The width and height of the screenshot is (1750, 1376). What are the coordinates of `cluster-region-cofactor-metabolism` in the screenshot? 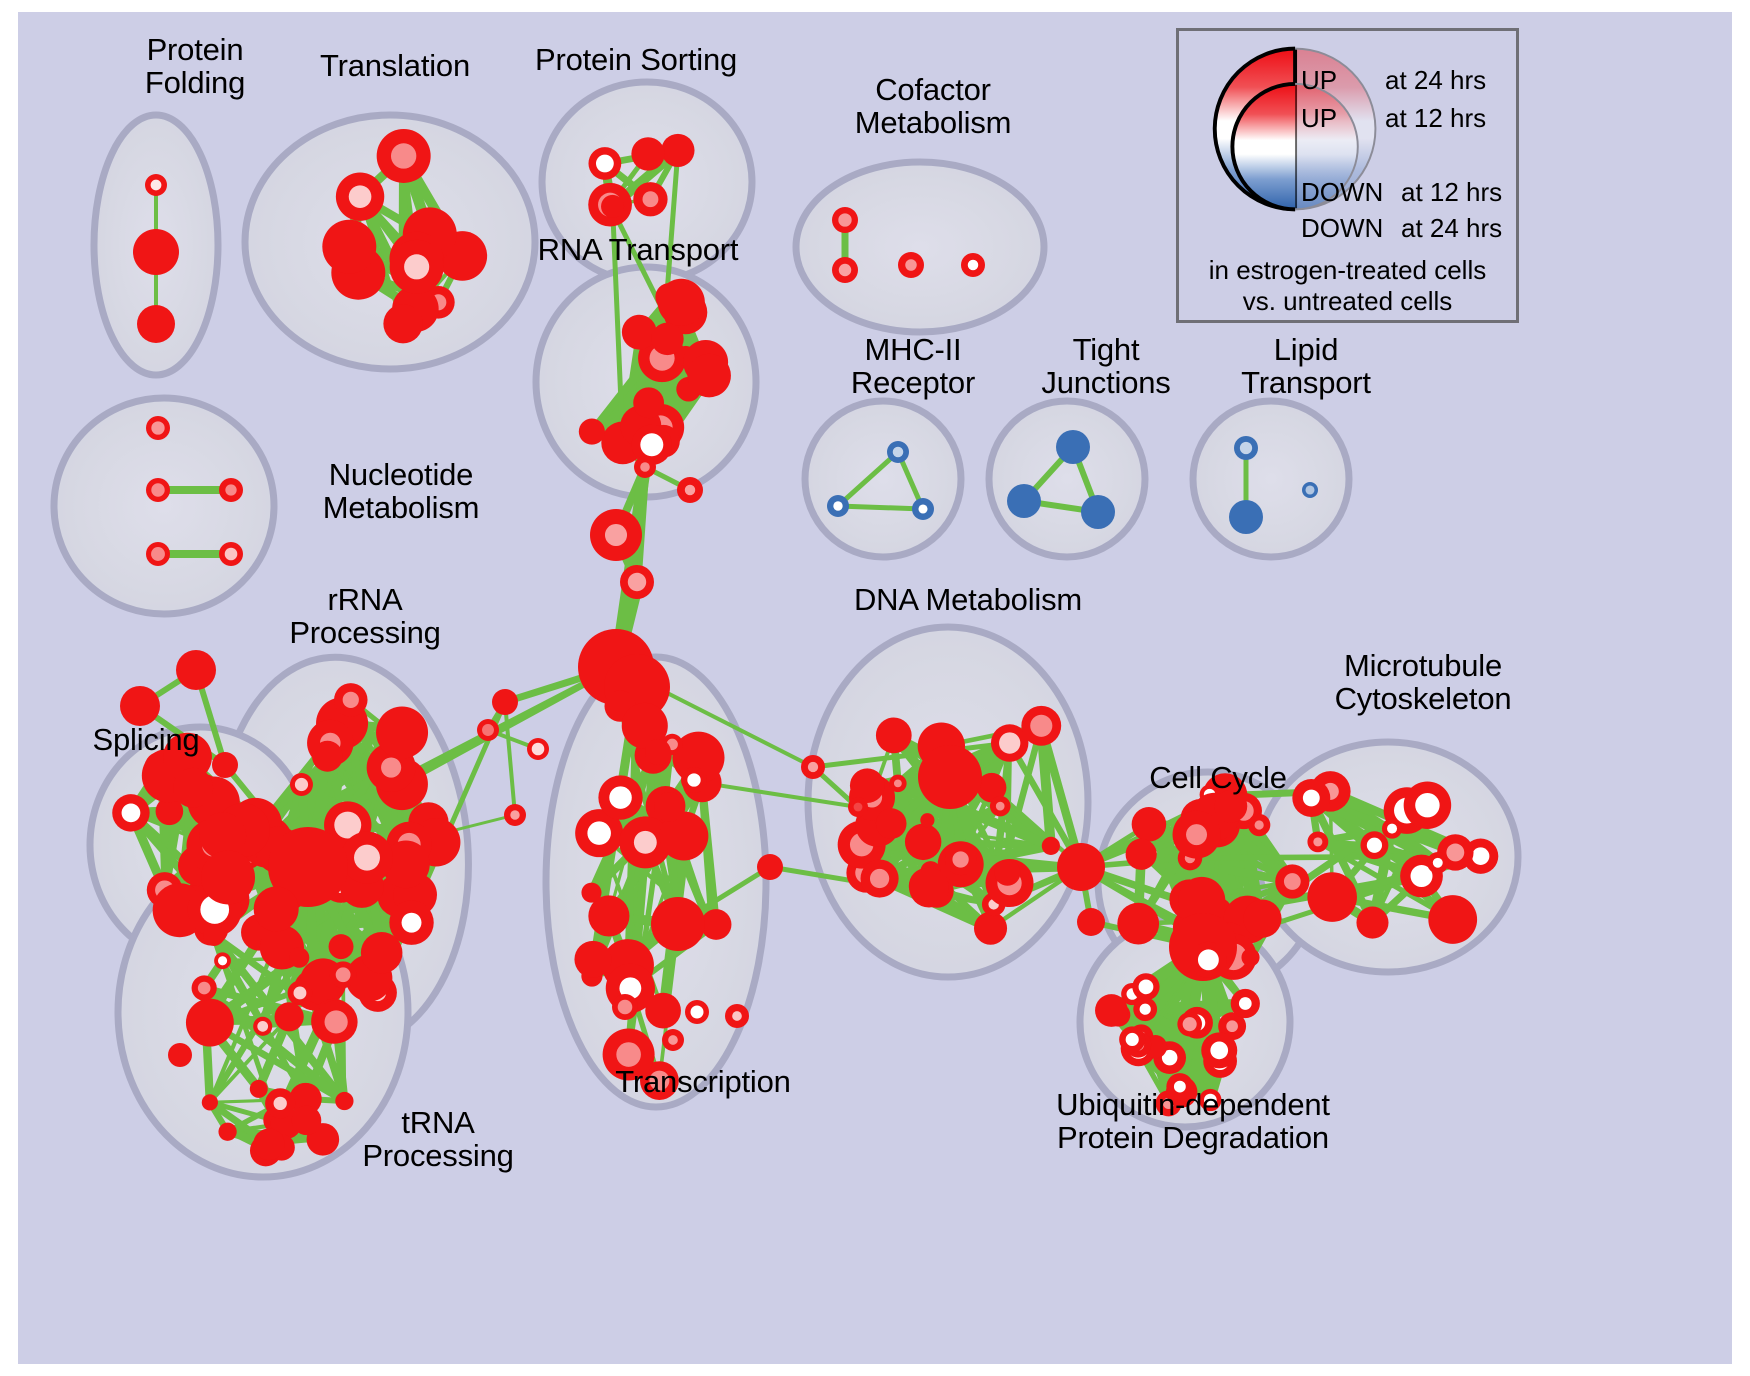 It's located at (920, 247).